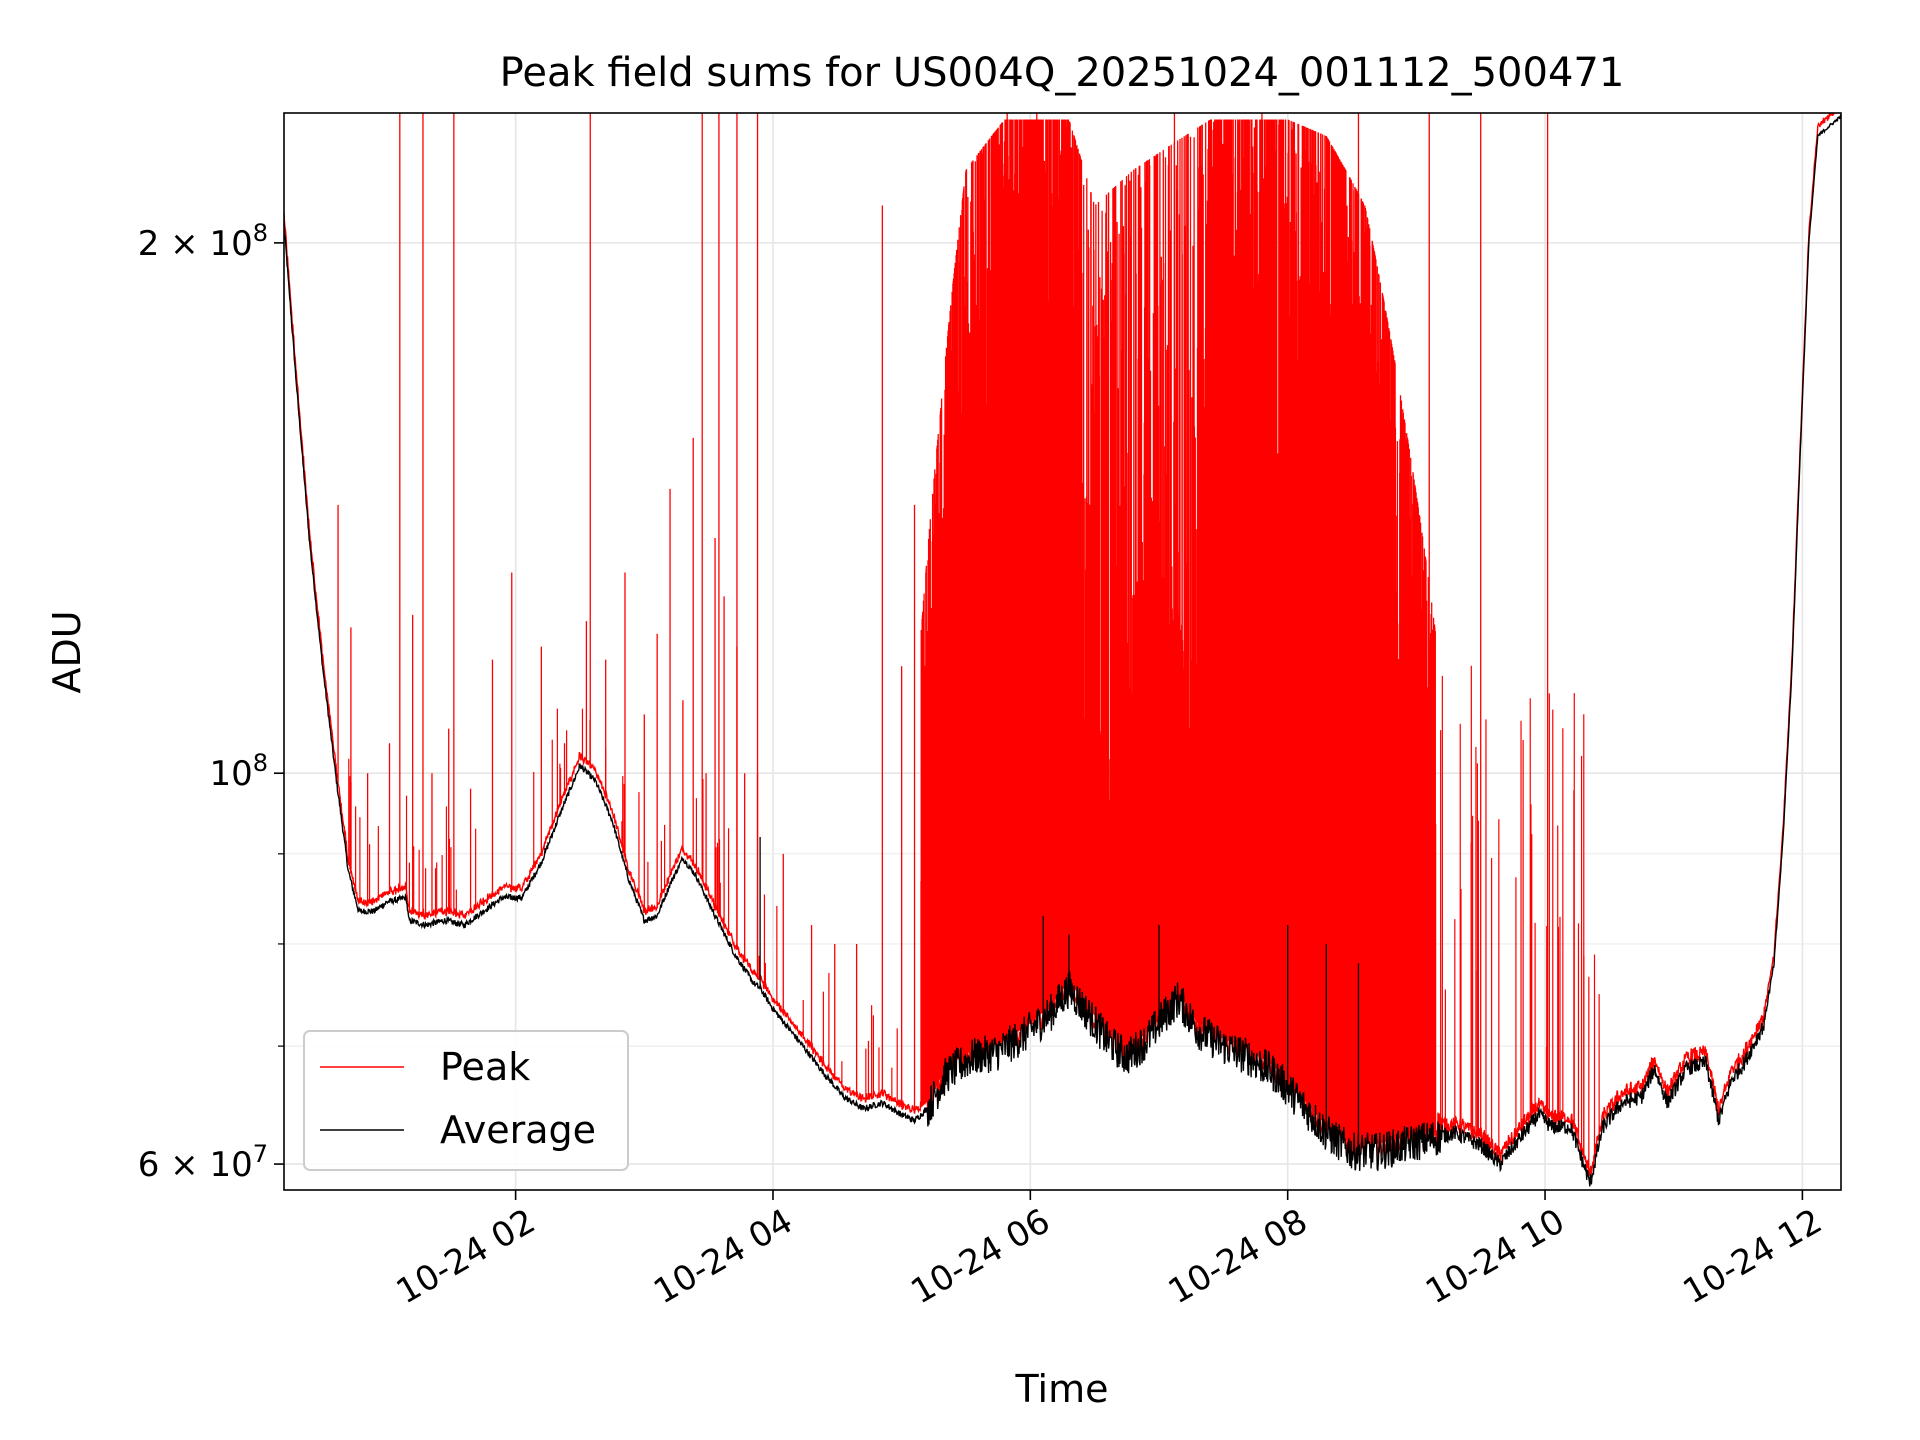  Describe the element at coordinates (203, 241) in the screenshot. I see `y-tick-label: 2 × 108` at that location.